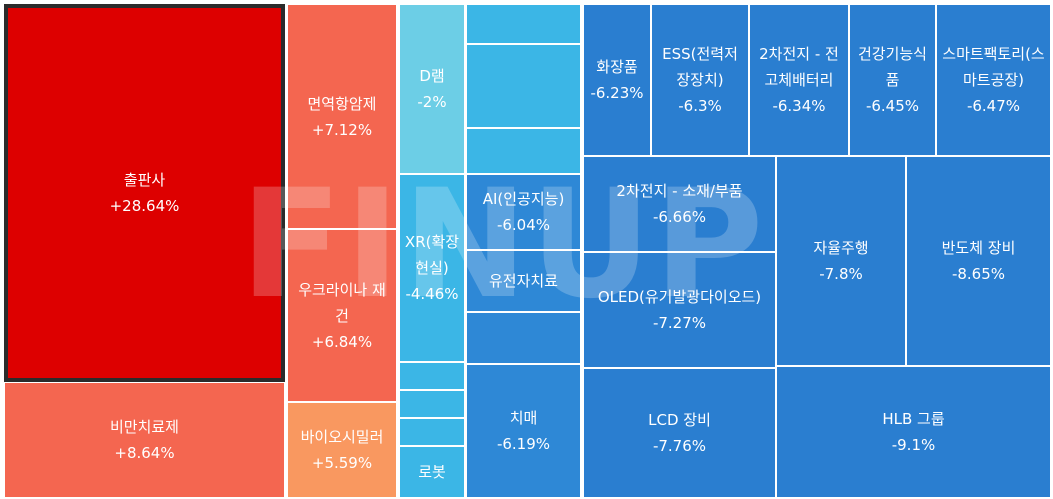 This screenshot has width=1053, height=499. Describe the element at coordinates (679, 446) in the screenshot. I see `tile-change: -7.76%` at that location.